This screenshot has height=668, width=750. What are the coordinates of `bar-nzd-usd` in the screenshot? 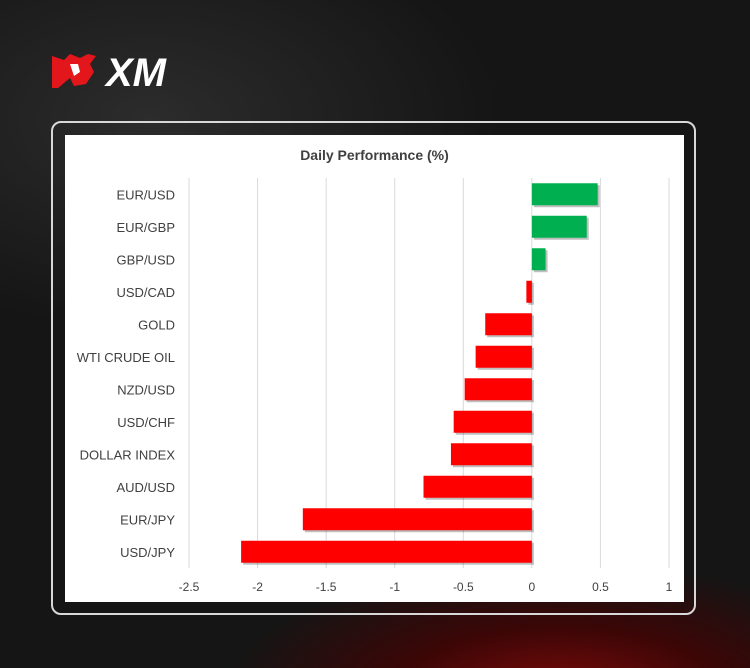 It's located at (498, 389).